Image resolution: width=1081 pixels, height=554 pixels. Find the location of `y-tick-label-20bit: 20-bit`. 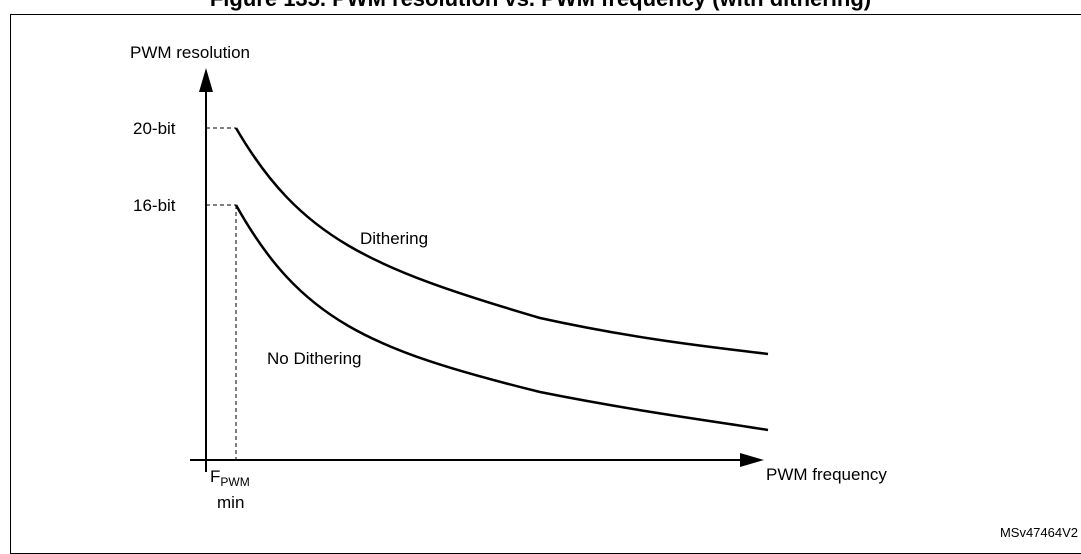

y-tick-label-20bit: 20-bit is located at coordinates (154, 128).